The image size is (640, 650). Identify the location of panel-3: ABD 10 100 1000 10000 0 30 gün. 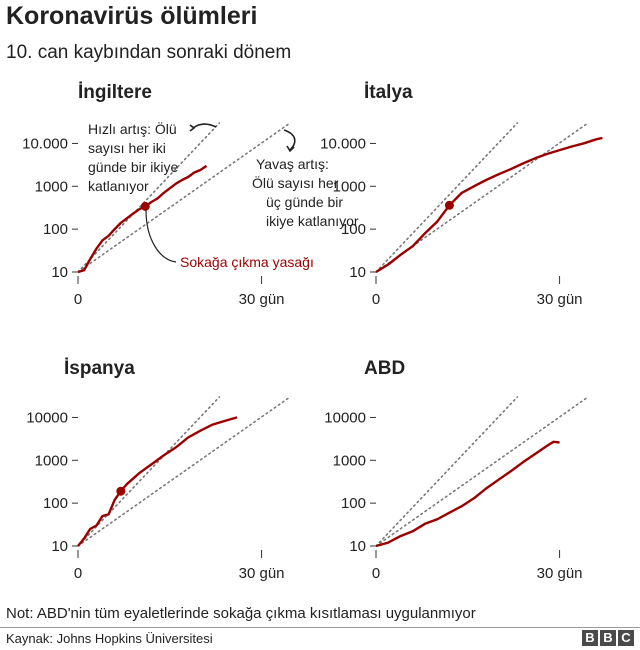
(456, 470).